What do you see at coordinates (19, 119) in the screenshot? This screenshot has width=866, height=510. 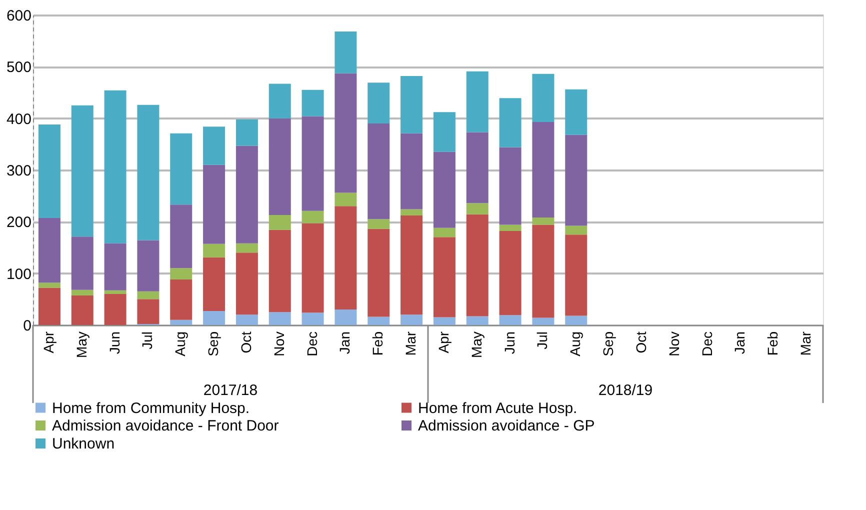 I see `y-tick-label: 400` at bounding box center [19, 119].